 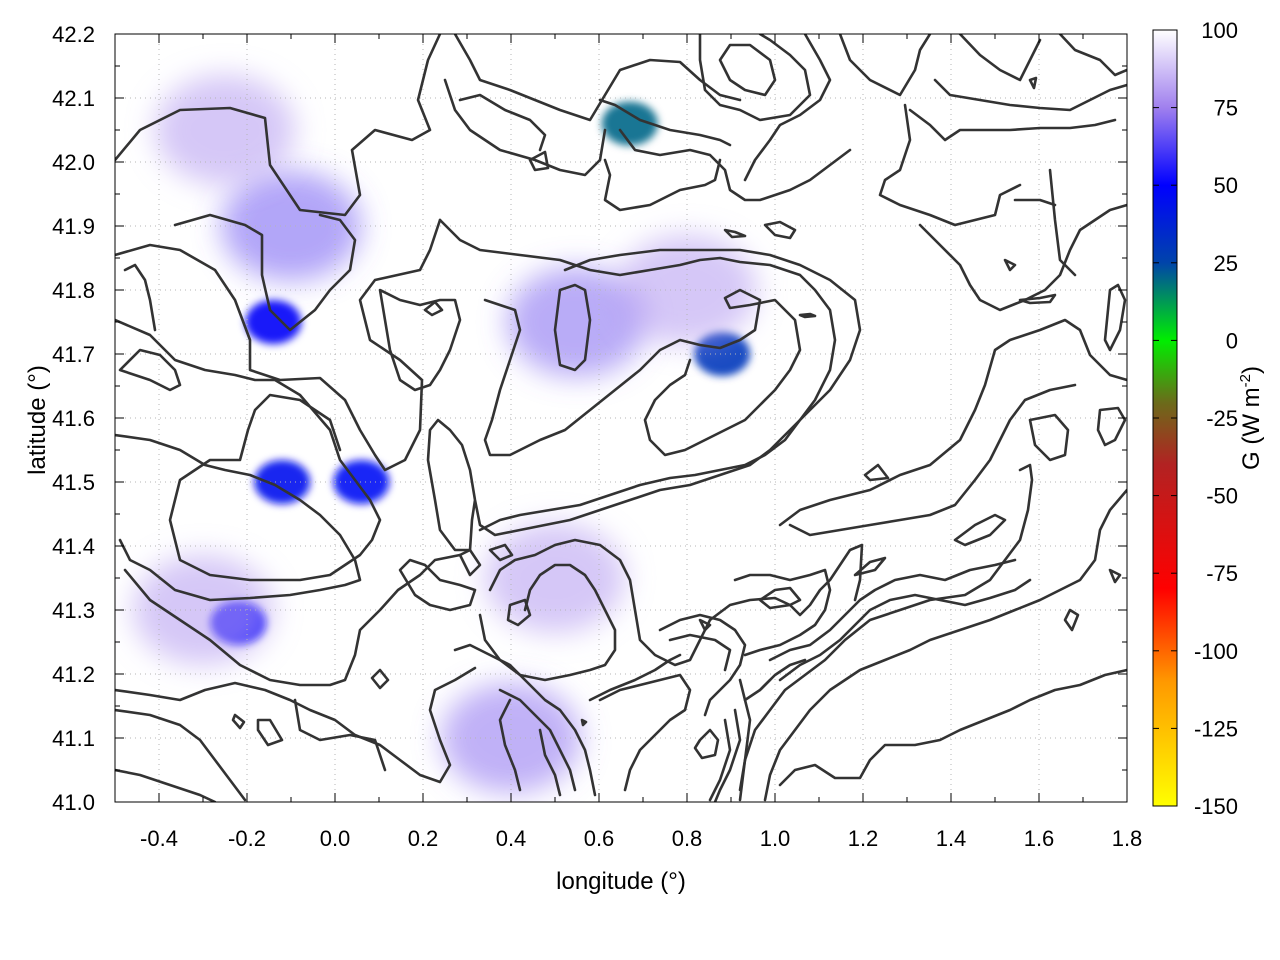 I want to click on y-tick-label: 41.4, so click(x=73, y=546).